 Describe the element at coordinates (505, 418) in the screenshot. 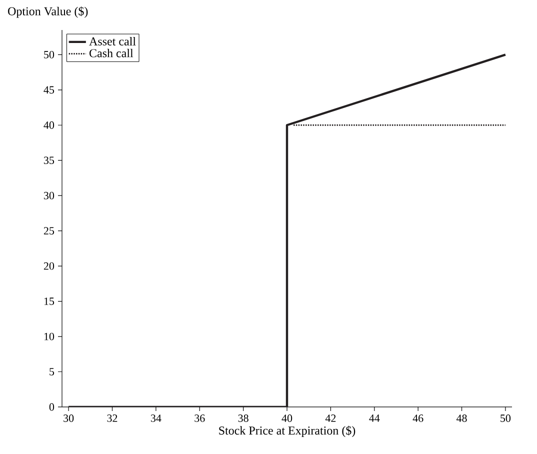

I see `x-tick-label: 50` at that location.